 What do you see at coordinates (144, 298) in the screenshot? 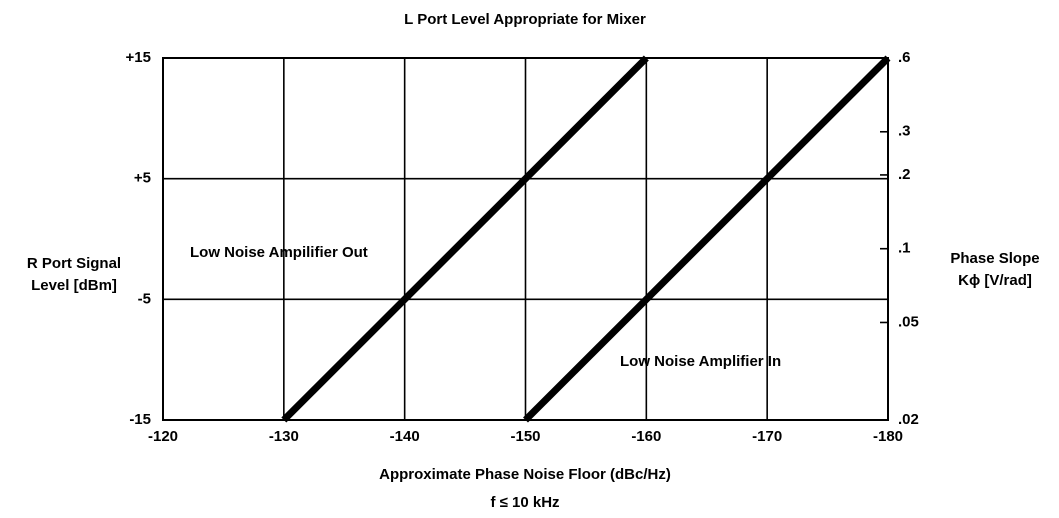
I see `y-tick-label: -5` at bounding box center [144, 298].